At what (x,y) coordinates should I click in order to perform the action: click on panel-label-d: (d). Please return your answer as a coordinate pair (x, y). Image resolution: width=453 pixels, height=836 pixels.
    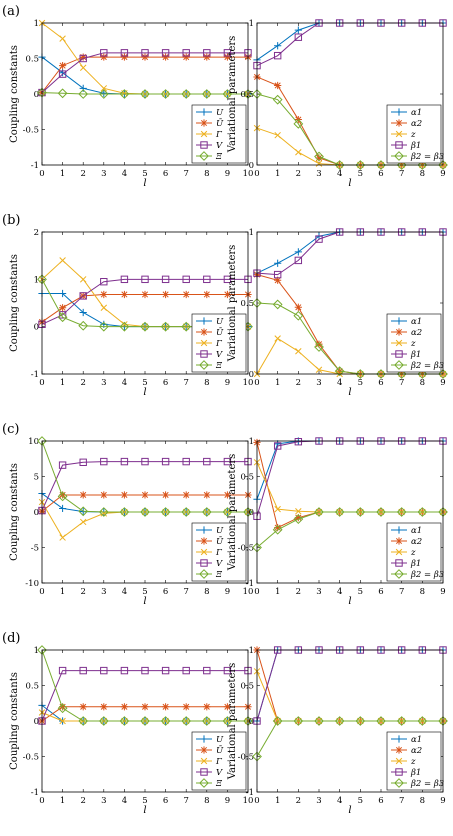
    Looking at the image, I should click on (11, 638).